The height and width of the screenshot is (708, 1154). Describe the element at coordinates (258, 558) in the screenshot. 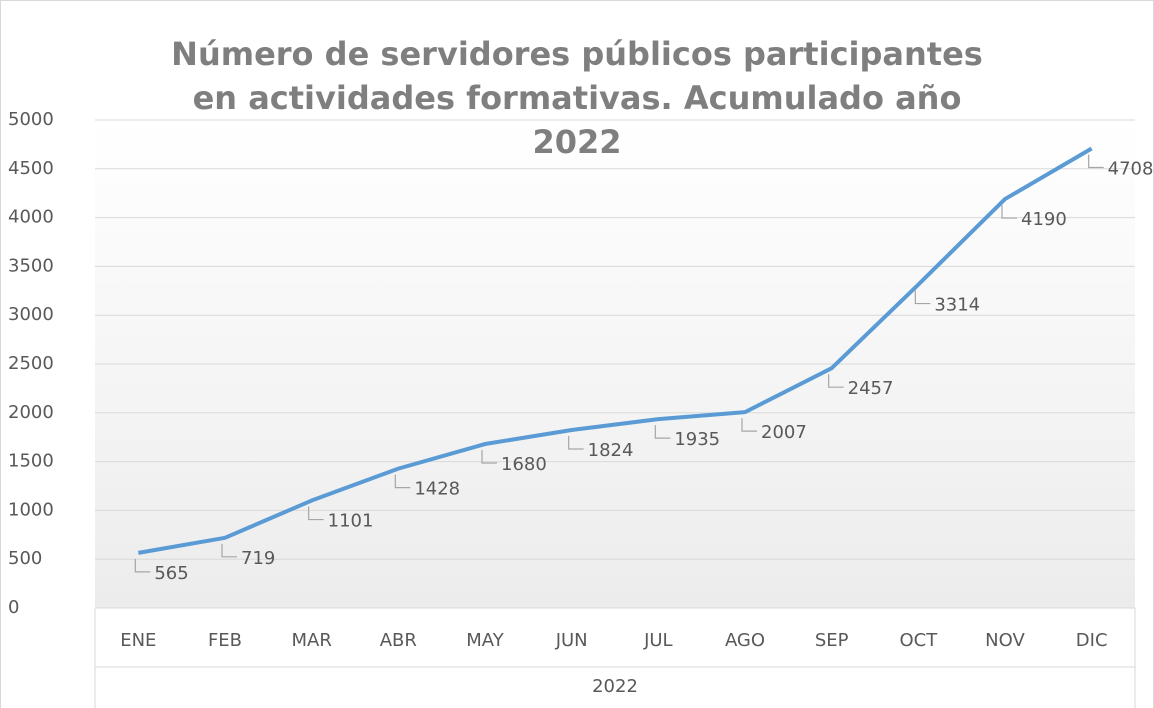

I see `data-label: 719` at that location.